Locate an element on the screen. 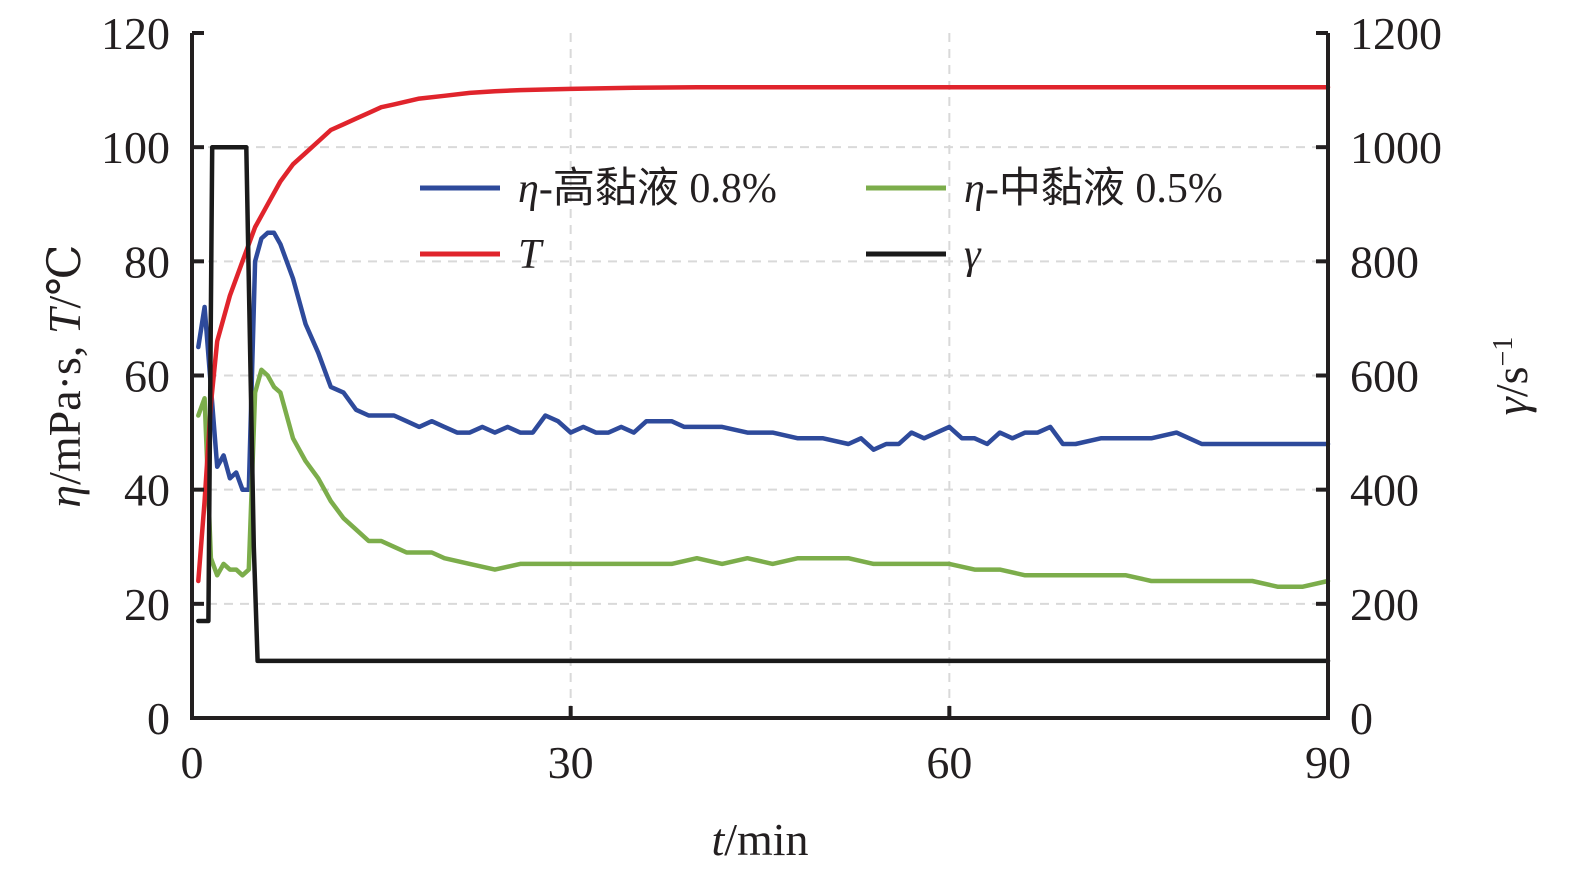 The image size is (1575, 878). y-right-tick-label: 200 is located at coordinates (1384, 604).